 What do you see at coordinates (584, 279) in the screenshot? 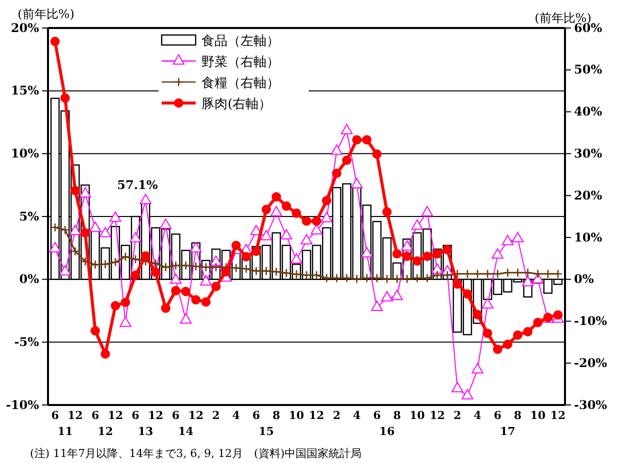
I see `y2-tick-label: 0%` at bounding box center [584, 279].